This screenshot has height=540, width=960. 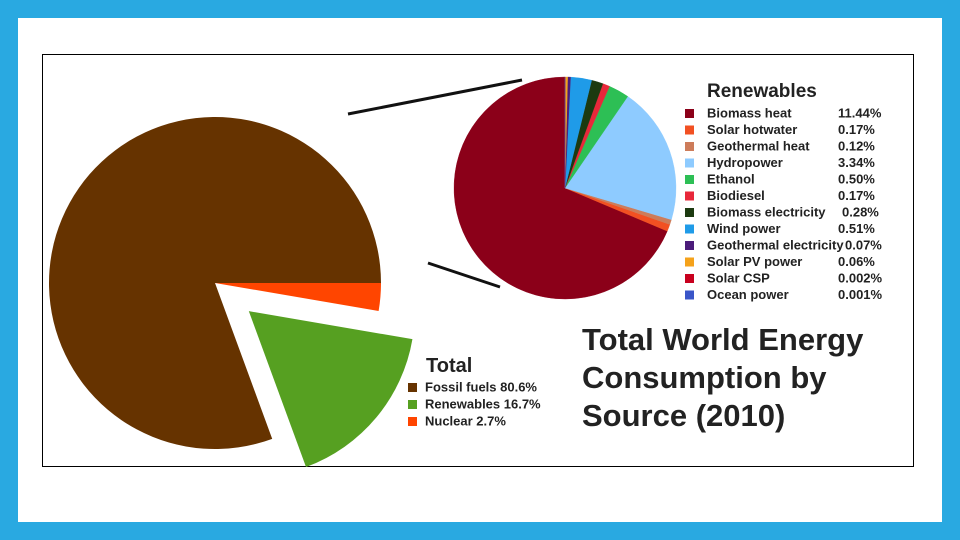 I want to click on connector-lines, so click(x=435, y=183).